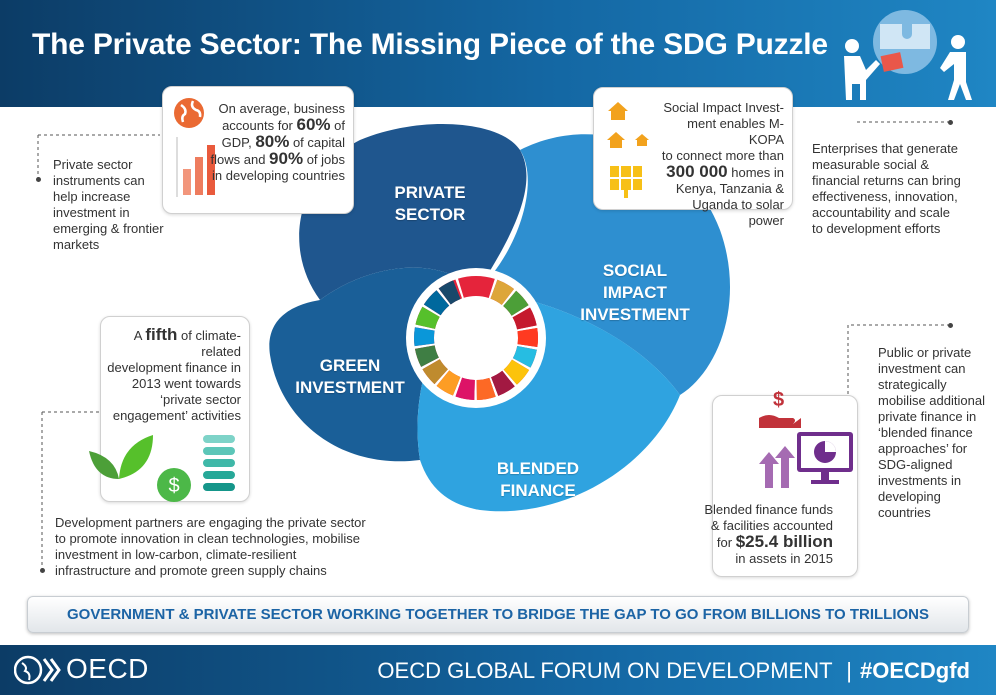 The image size is (996, 695). Describe the element at coordinates (37, 670) in the screenshot. I see `oecd-logo-icon` at that location.